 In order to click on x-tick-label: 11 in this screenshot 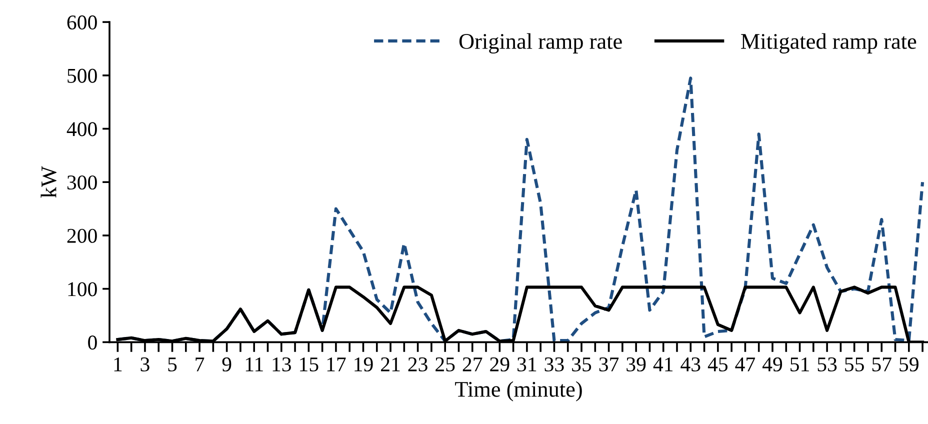, I will do `click(254, 364)`.